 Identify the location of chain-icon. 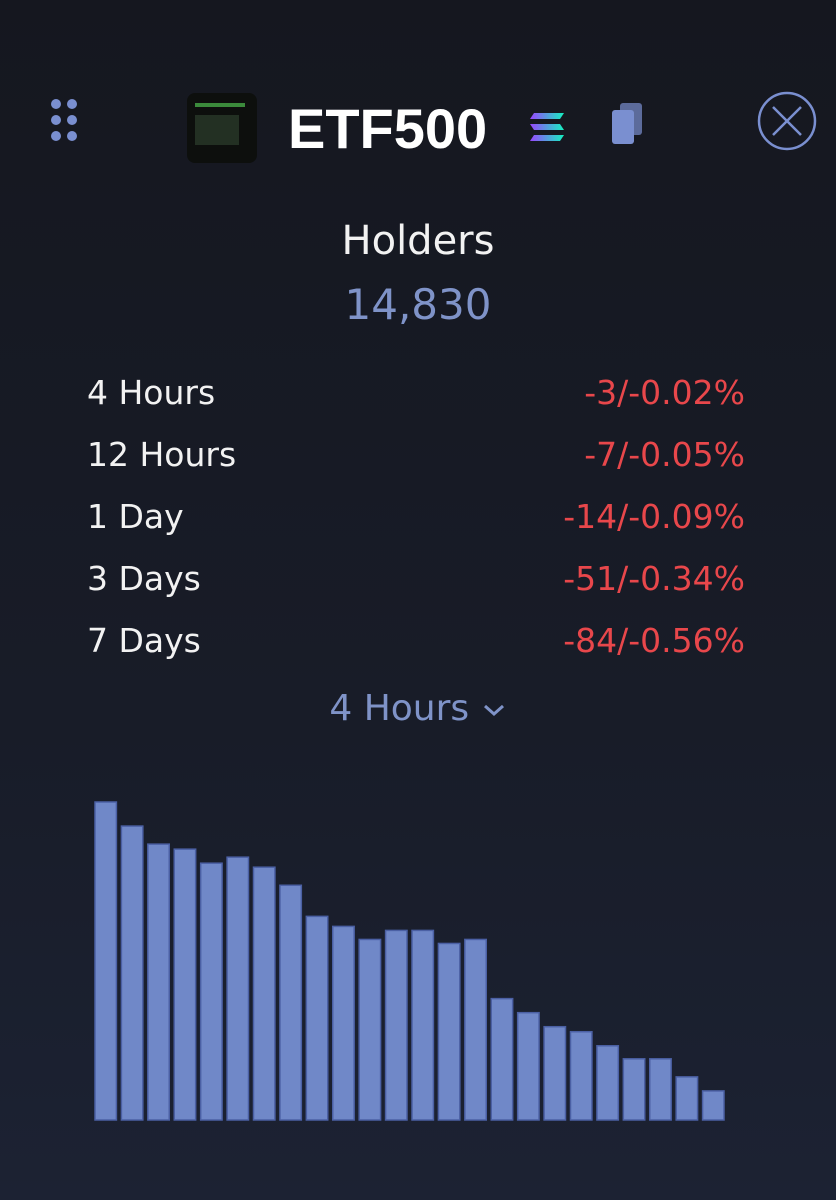
(547, 127).